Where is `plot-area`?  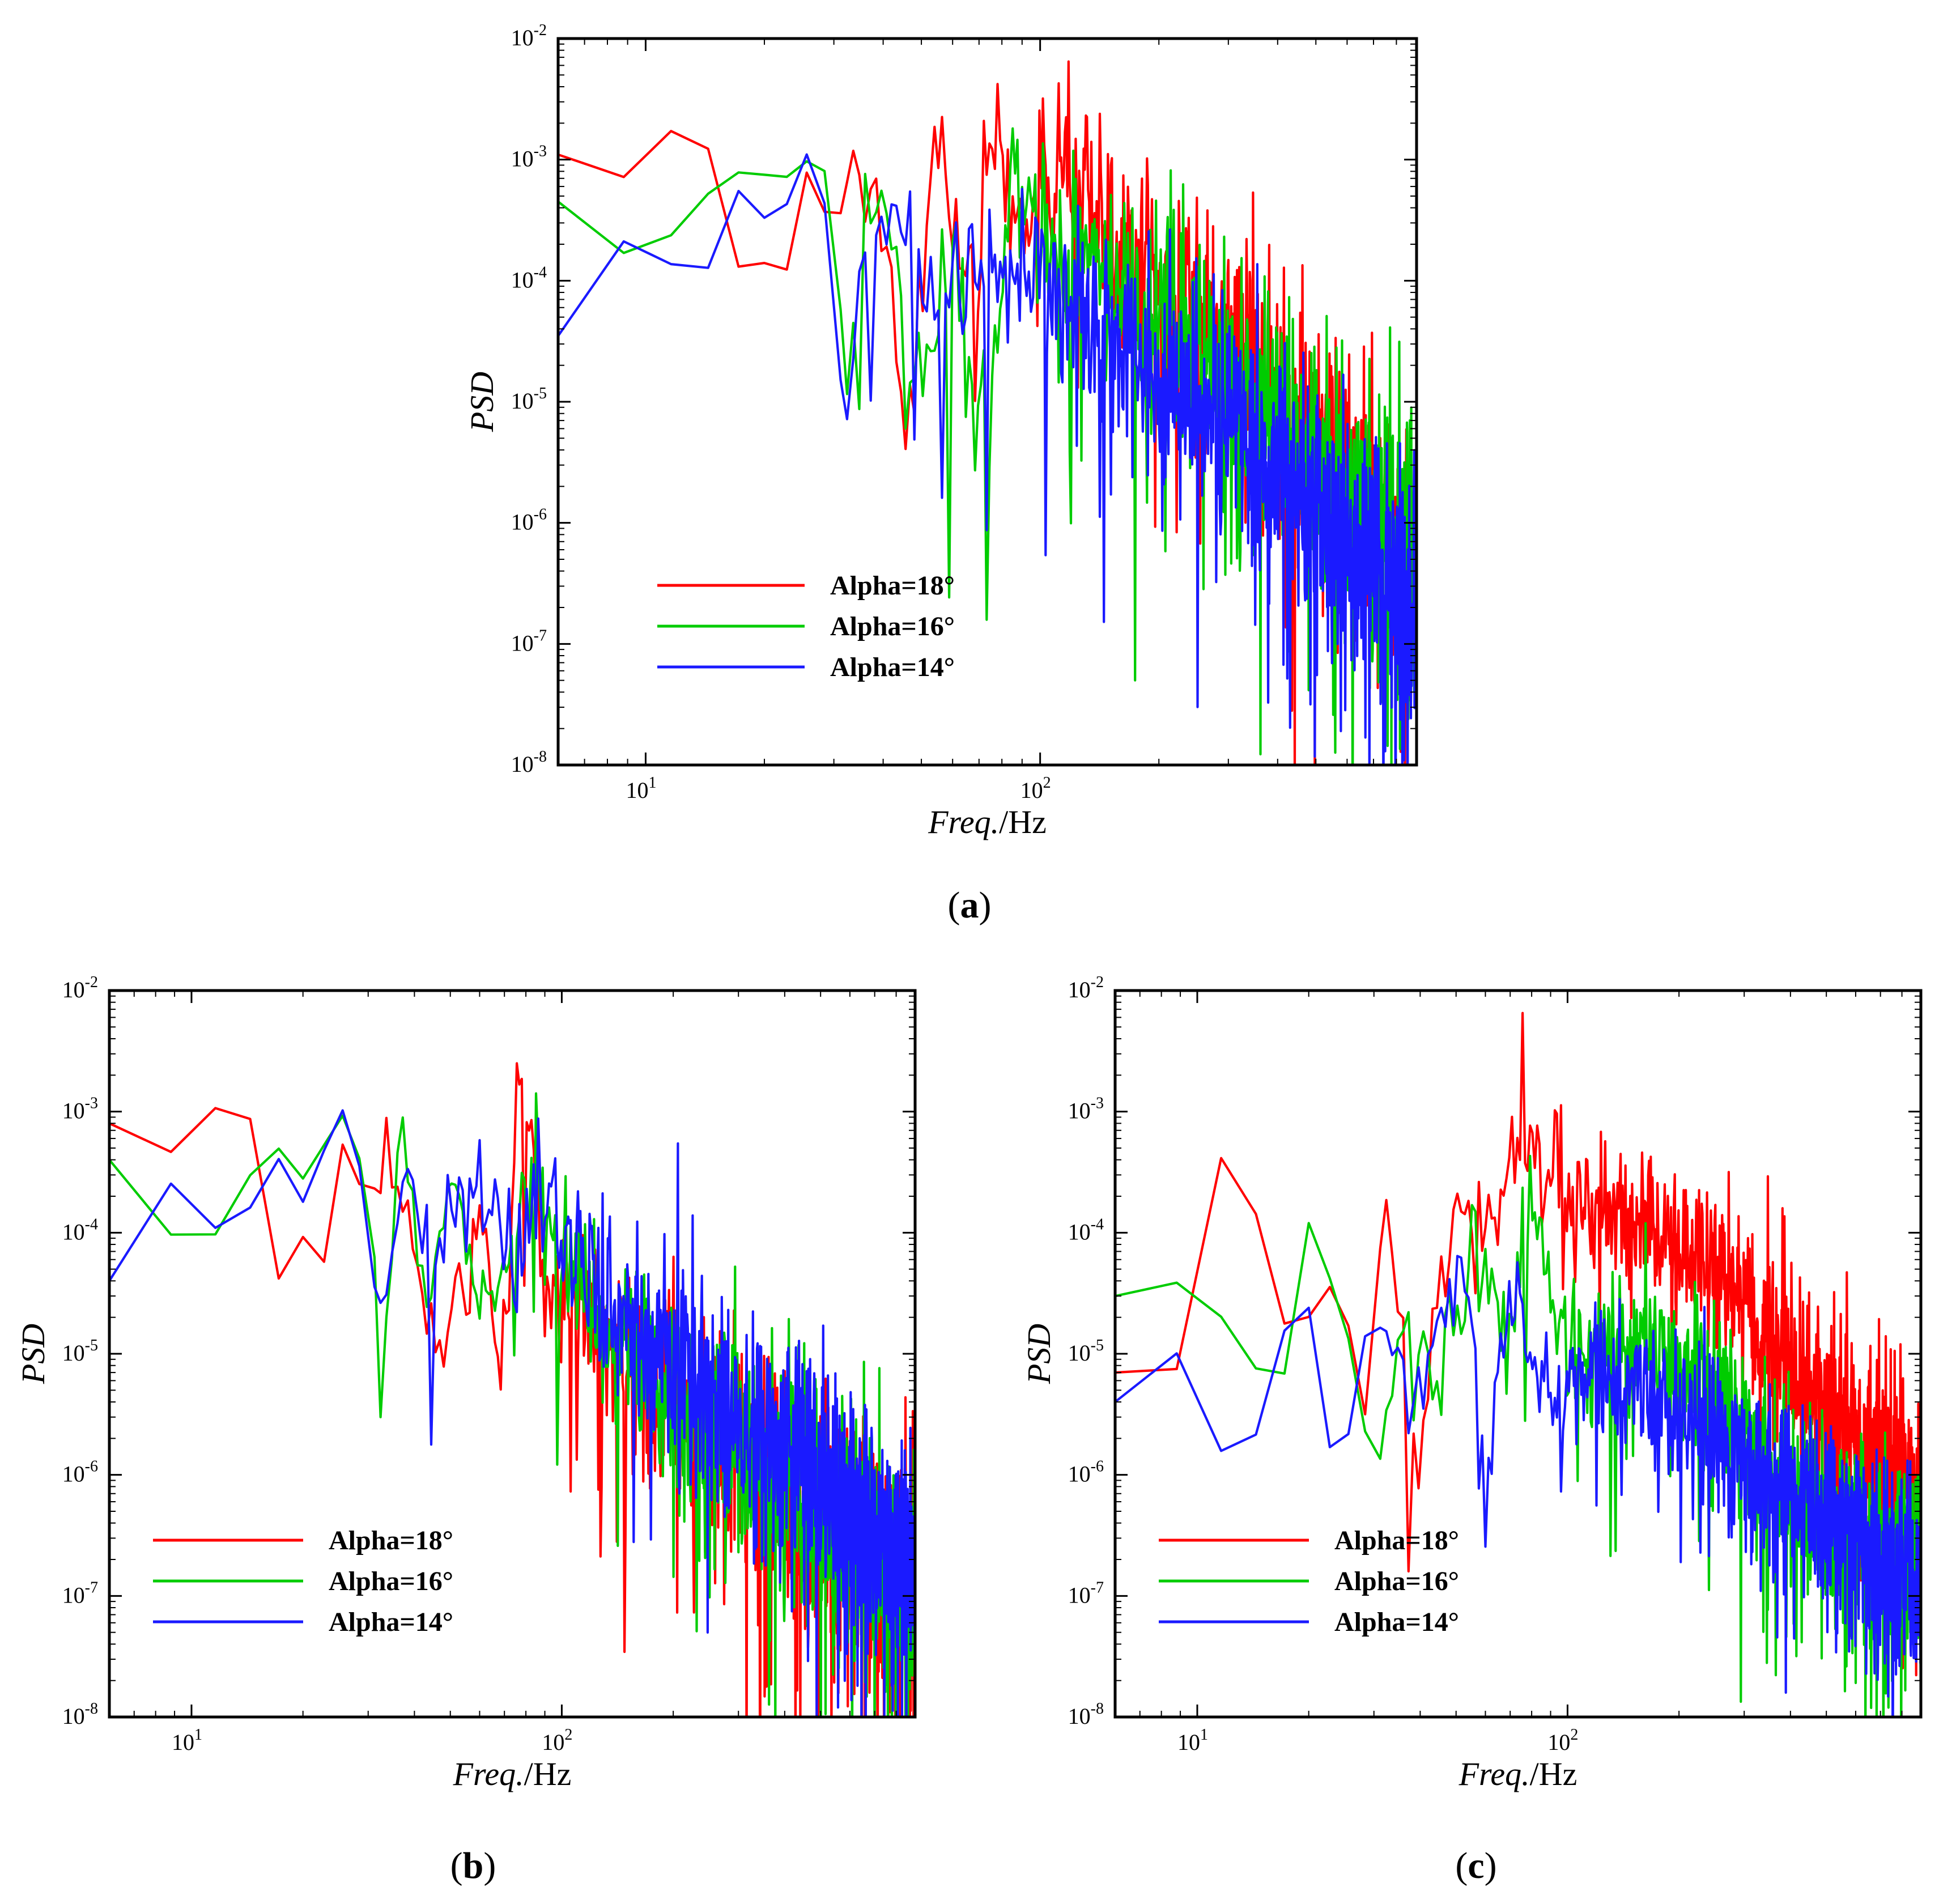
plot-area is located at coordinates (512, 1389).